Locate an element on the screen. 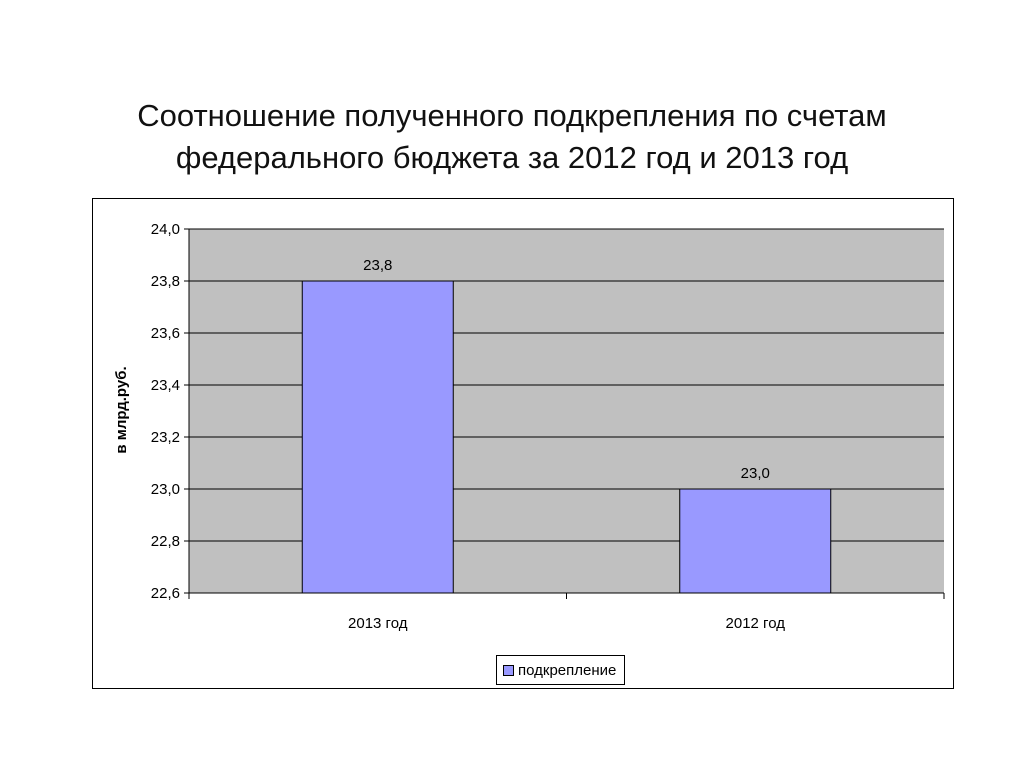 The height and width of the screenshot is (768, 1024). legend-swatch is located at coordinates (508, 670).